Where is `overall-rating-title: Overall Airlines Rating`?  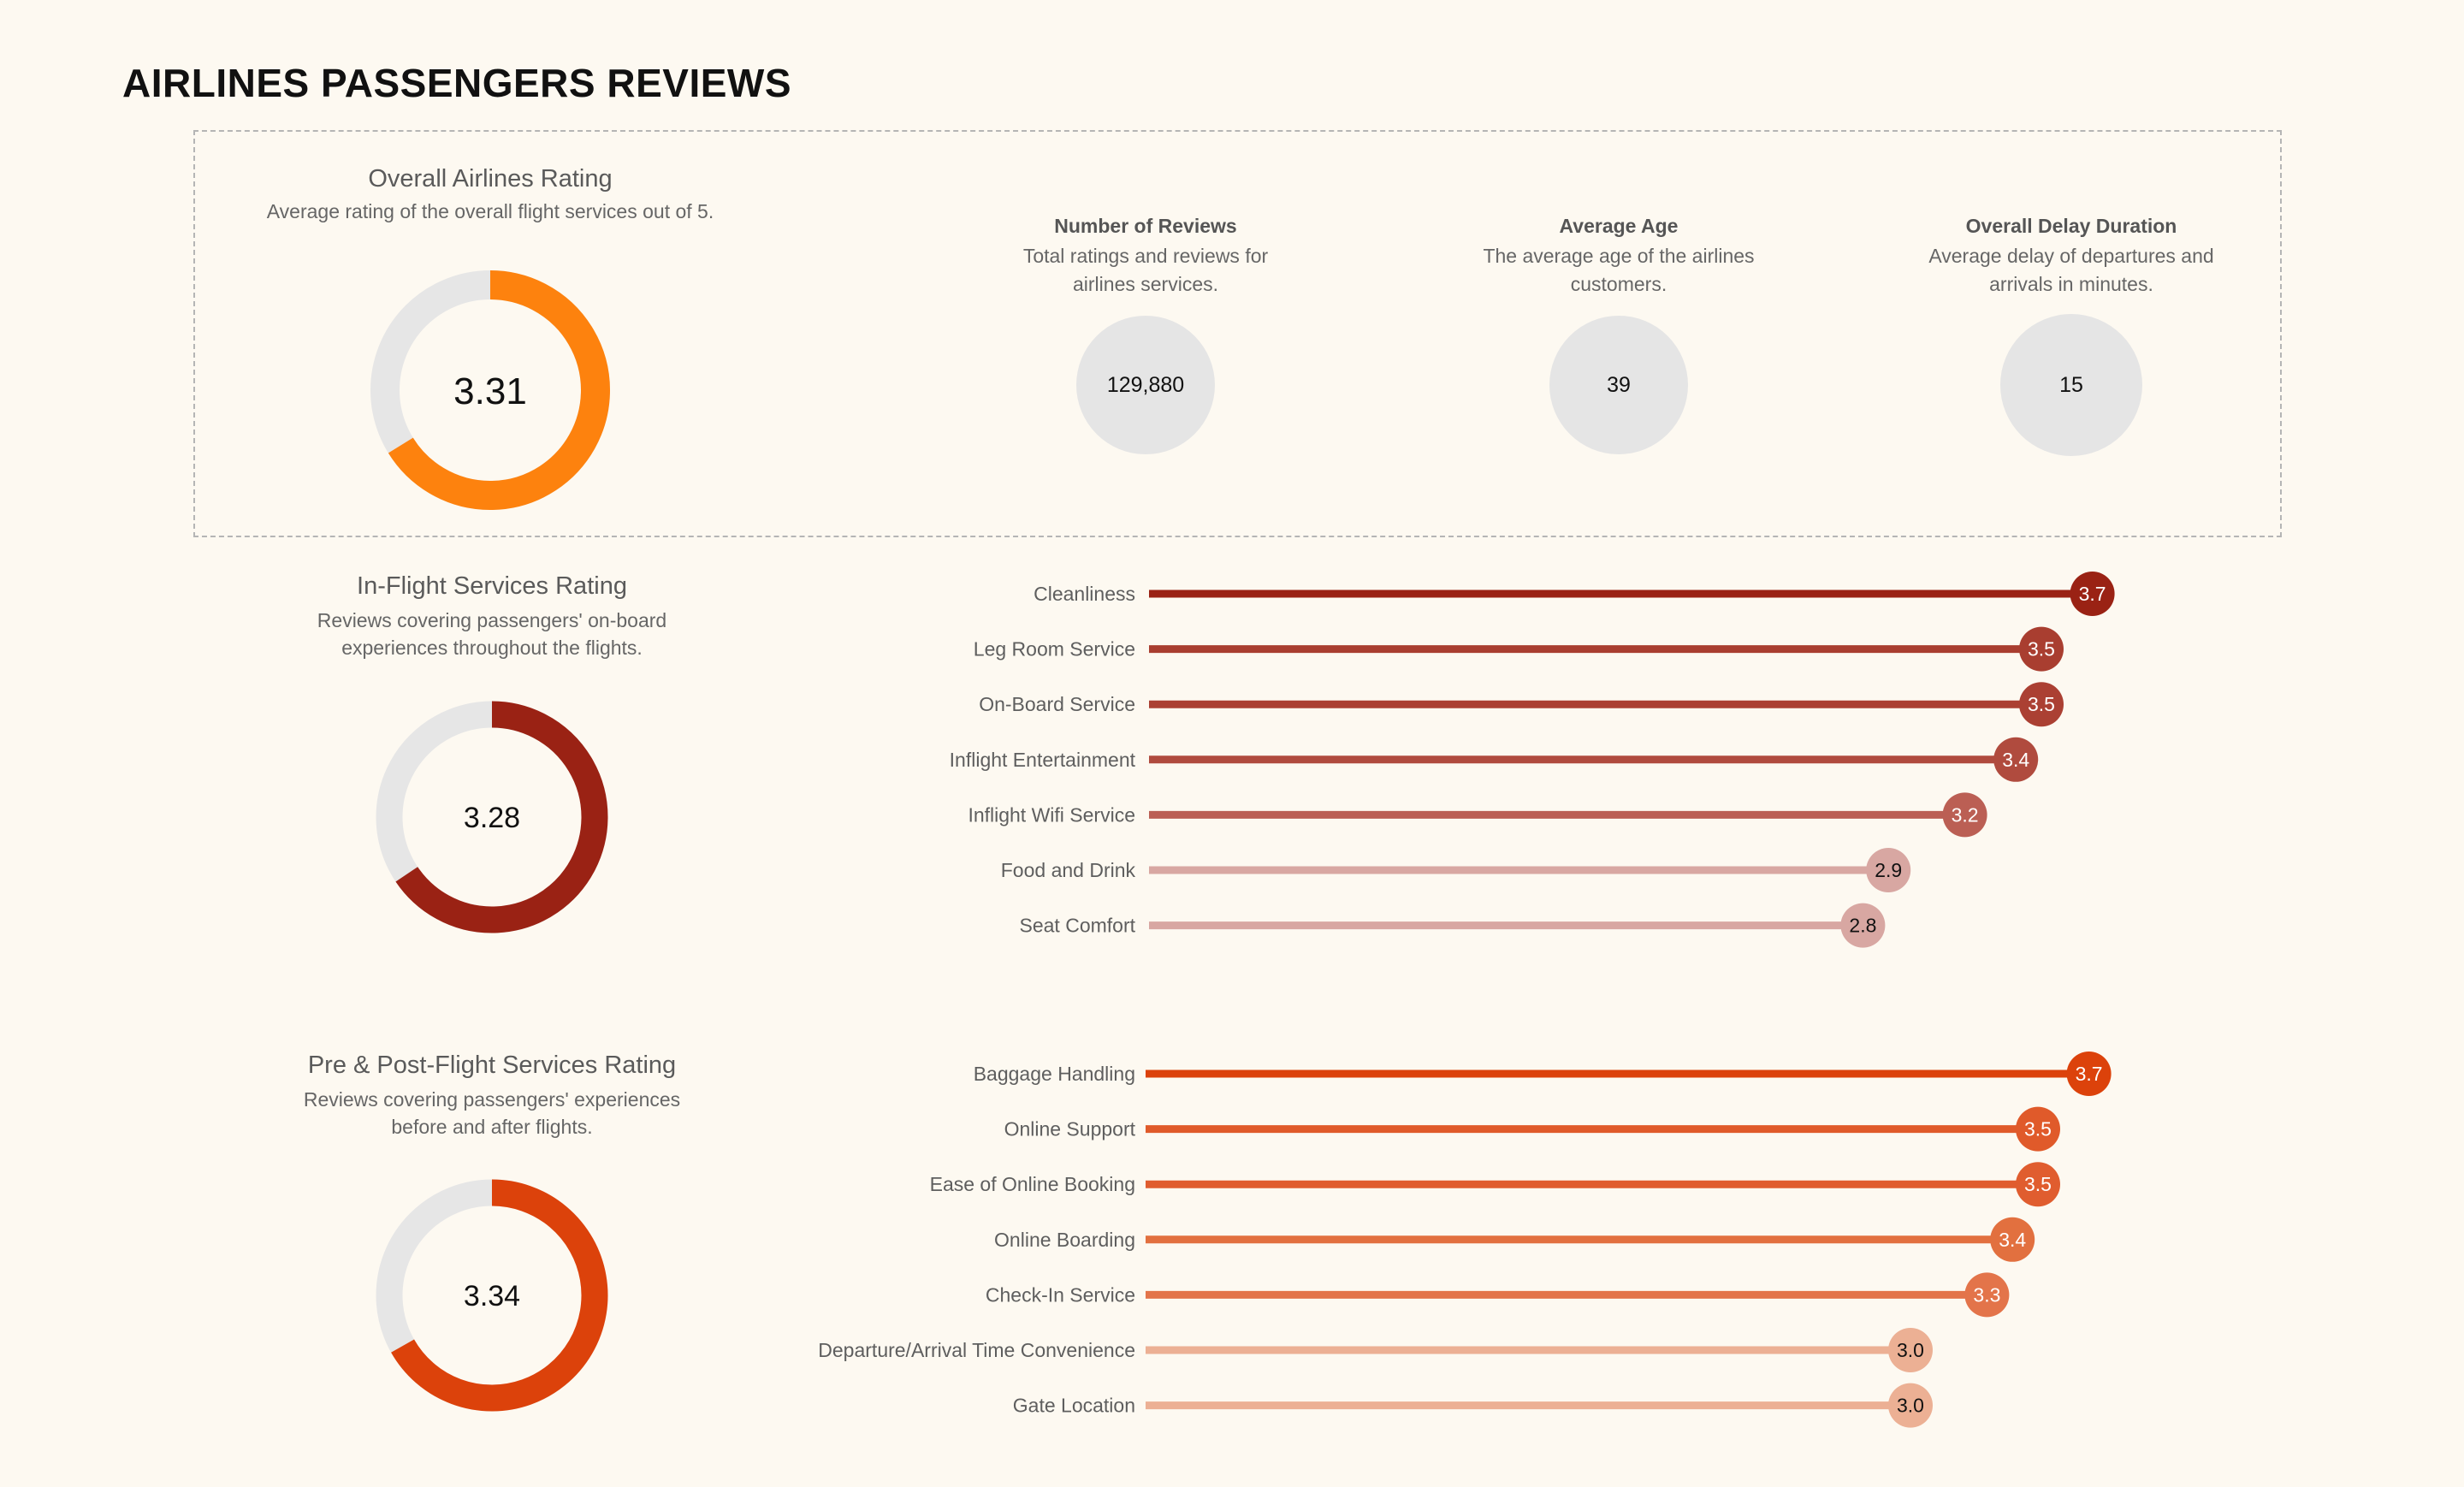
overall-rating-title: Overall Airlines Rating is located at coordinates (490, 179).